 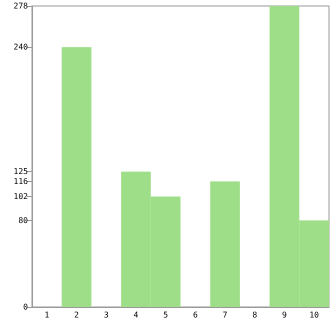 I want to click on x-tick-label: 5, so click(x=165, y=315).